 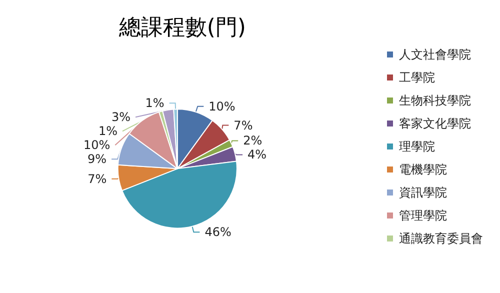 I want to click on data-label: 3%, so click(x=121, y=117).